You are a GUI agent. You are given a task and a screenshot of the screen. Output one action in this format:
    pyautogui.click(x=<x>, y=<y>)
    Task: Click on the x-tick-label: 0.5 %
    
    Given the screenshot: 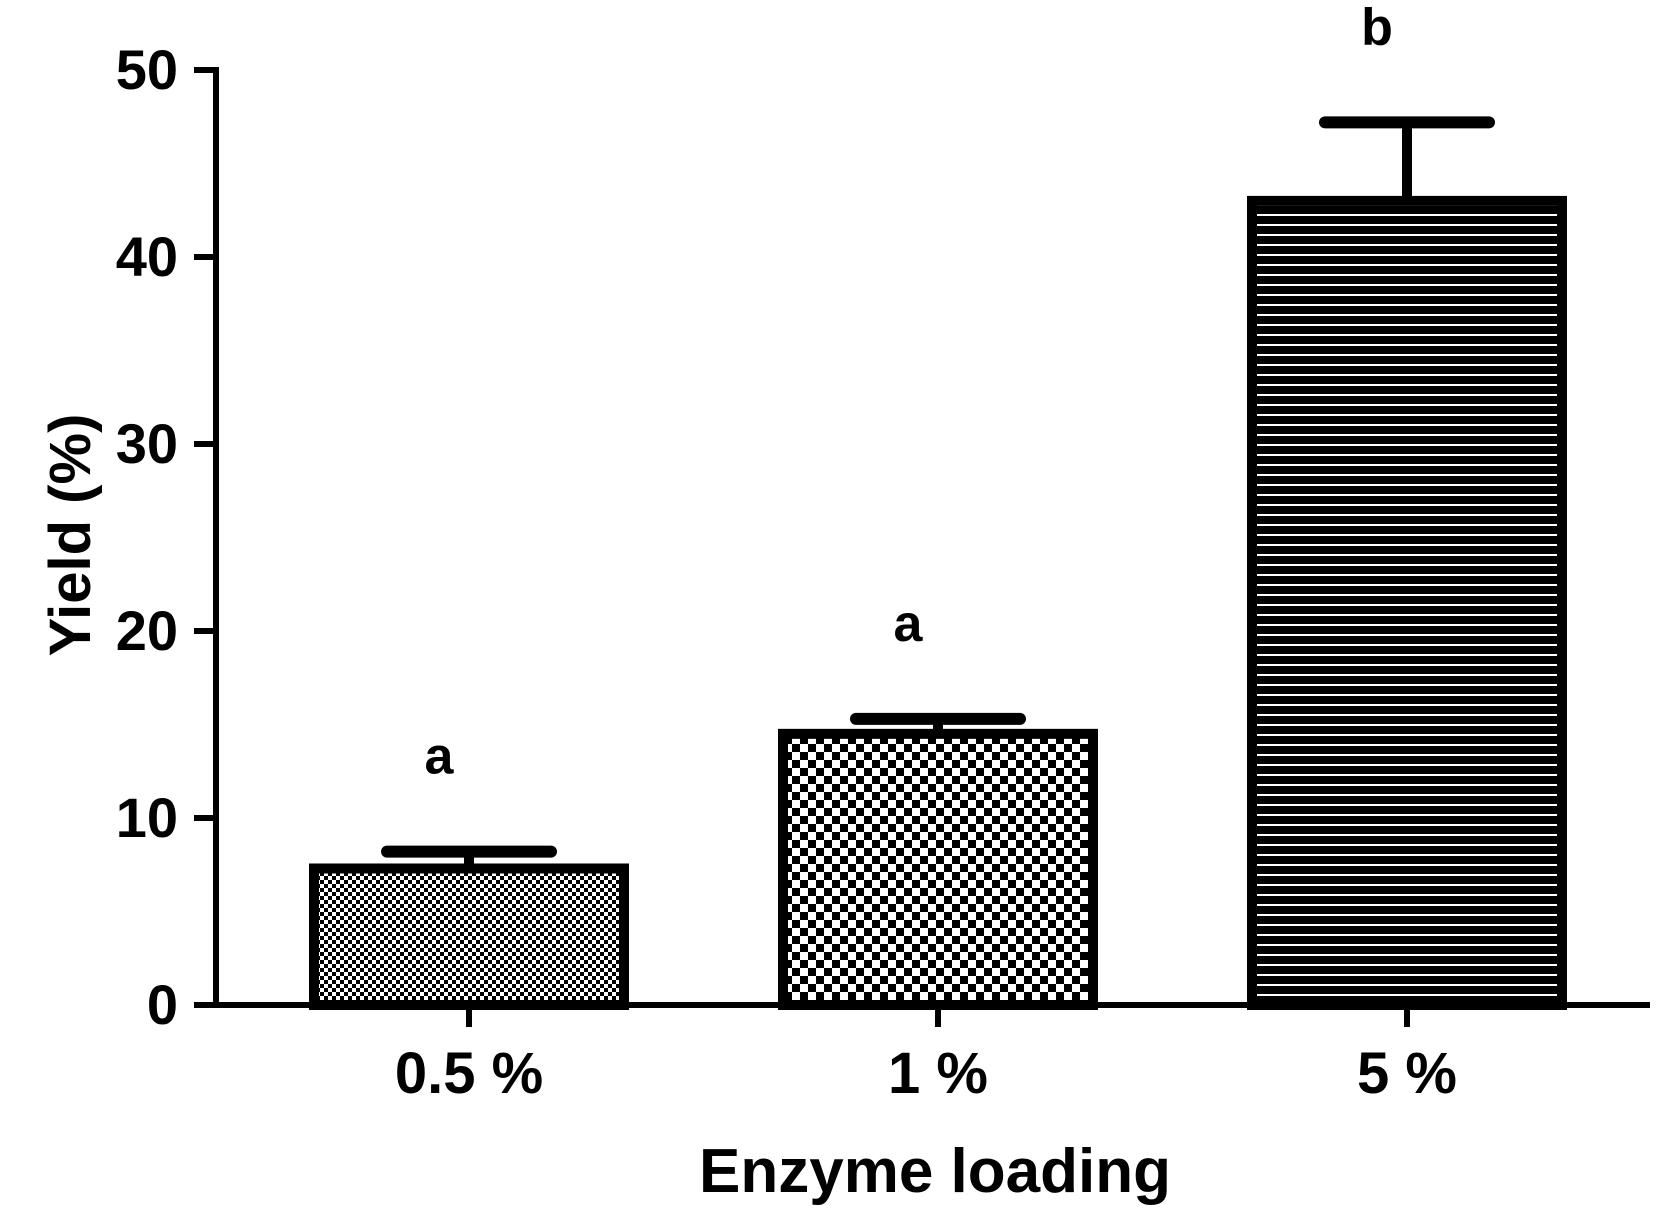 What is the action you would take?
    pyautogui.click(x=469, y=1073)
    